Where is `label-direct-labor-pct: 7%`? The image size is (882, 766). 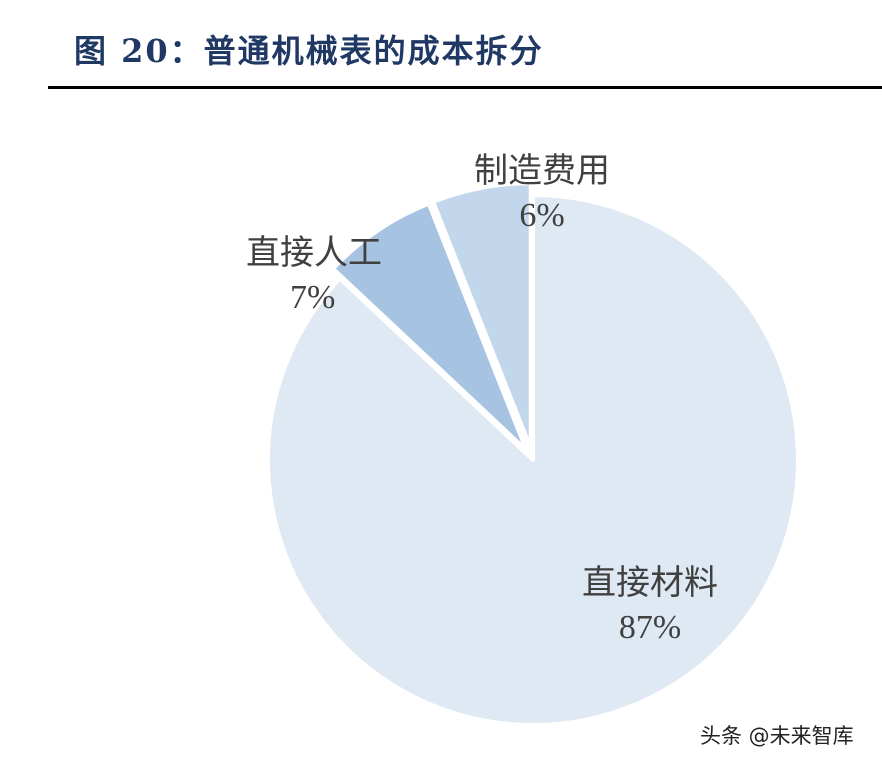 label-direct-labor-pct: 7% is located at coordinates (313, 297).